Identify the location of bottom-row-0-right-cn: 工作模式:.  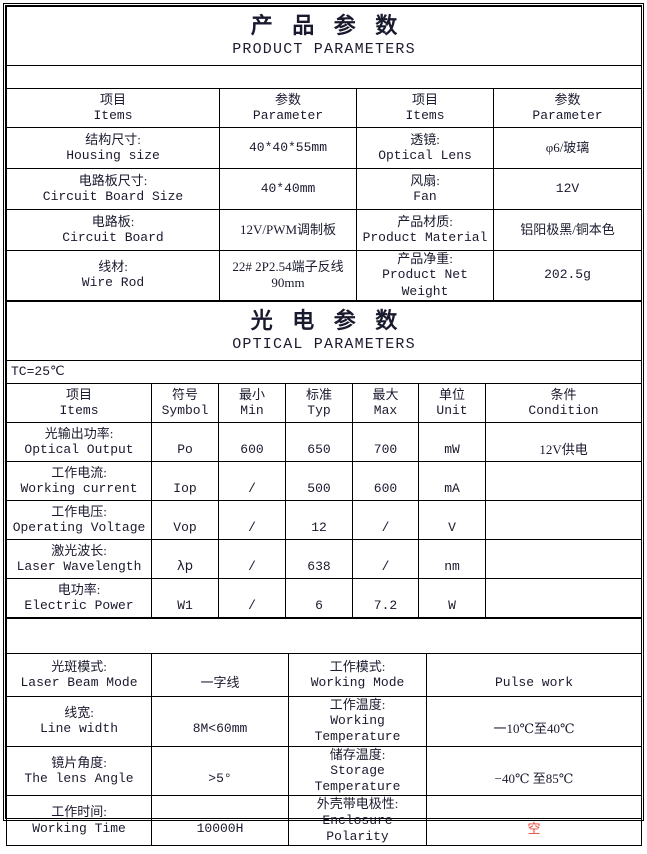
(357, 666).